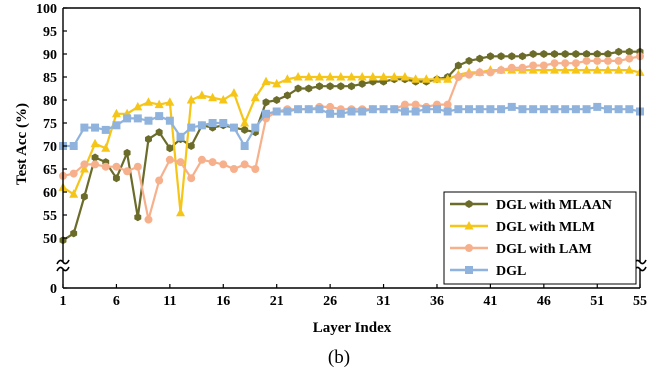 The image size is (665, 378). What do you see at coordinates (50, 55) in the screenshot?
I see `y-tick-label: 90` at bounding box center [50, 55].